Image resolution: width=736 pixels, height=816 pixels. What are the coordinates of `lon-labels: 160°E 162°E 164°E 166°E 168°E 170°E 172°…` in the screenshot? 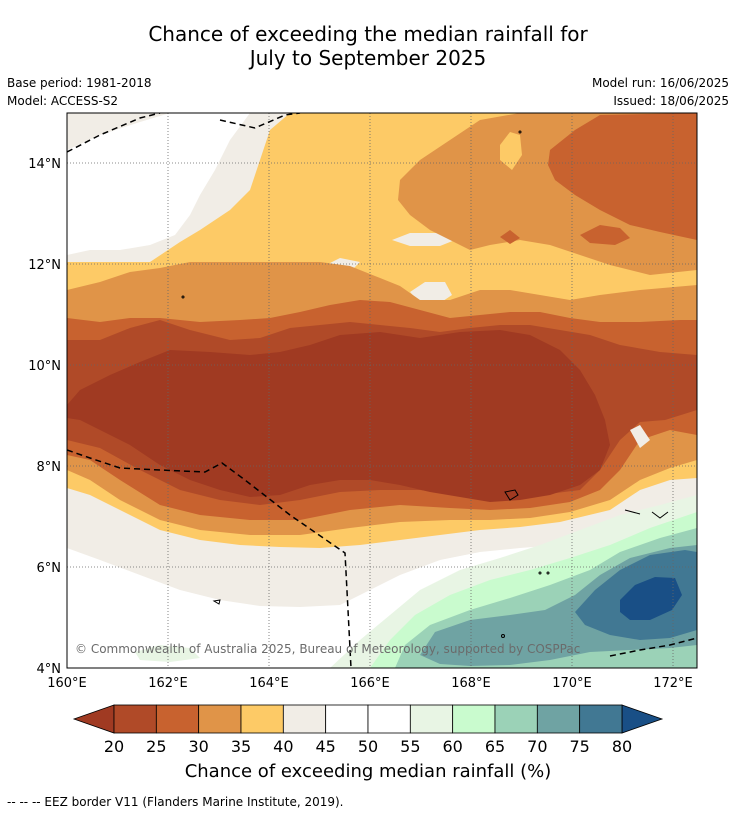 It's located at (370, 683).